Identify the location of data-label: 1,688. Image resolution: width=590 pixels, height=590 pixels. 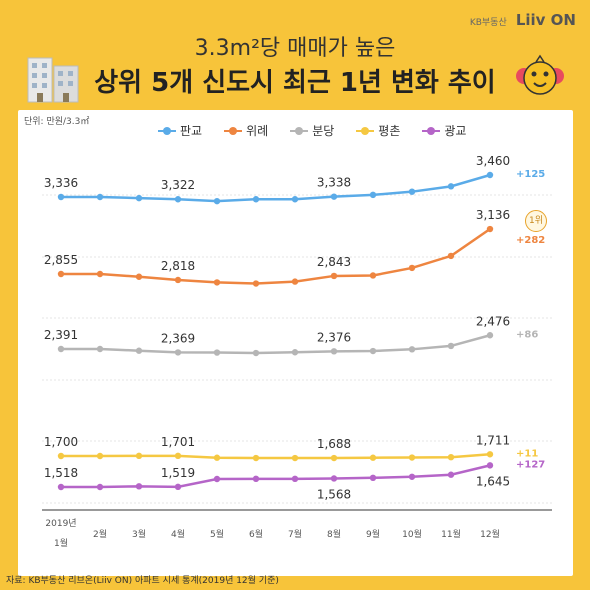
(334, 444).